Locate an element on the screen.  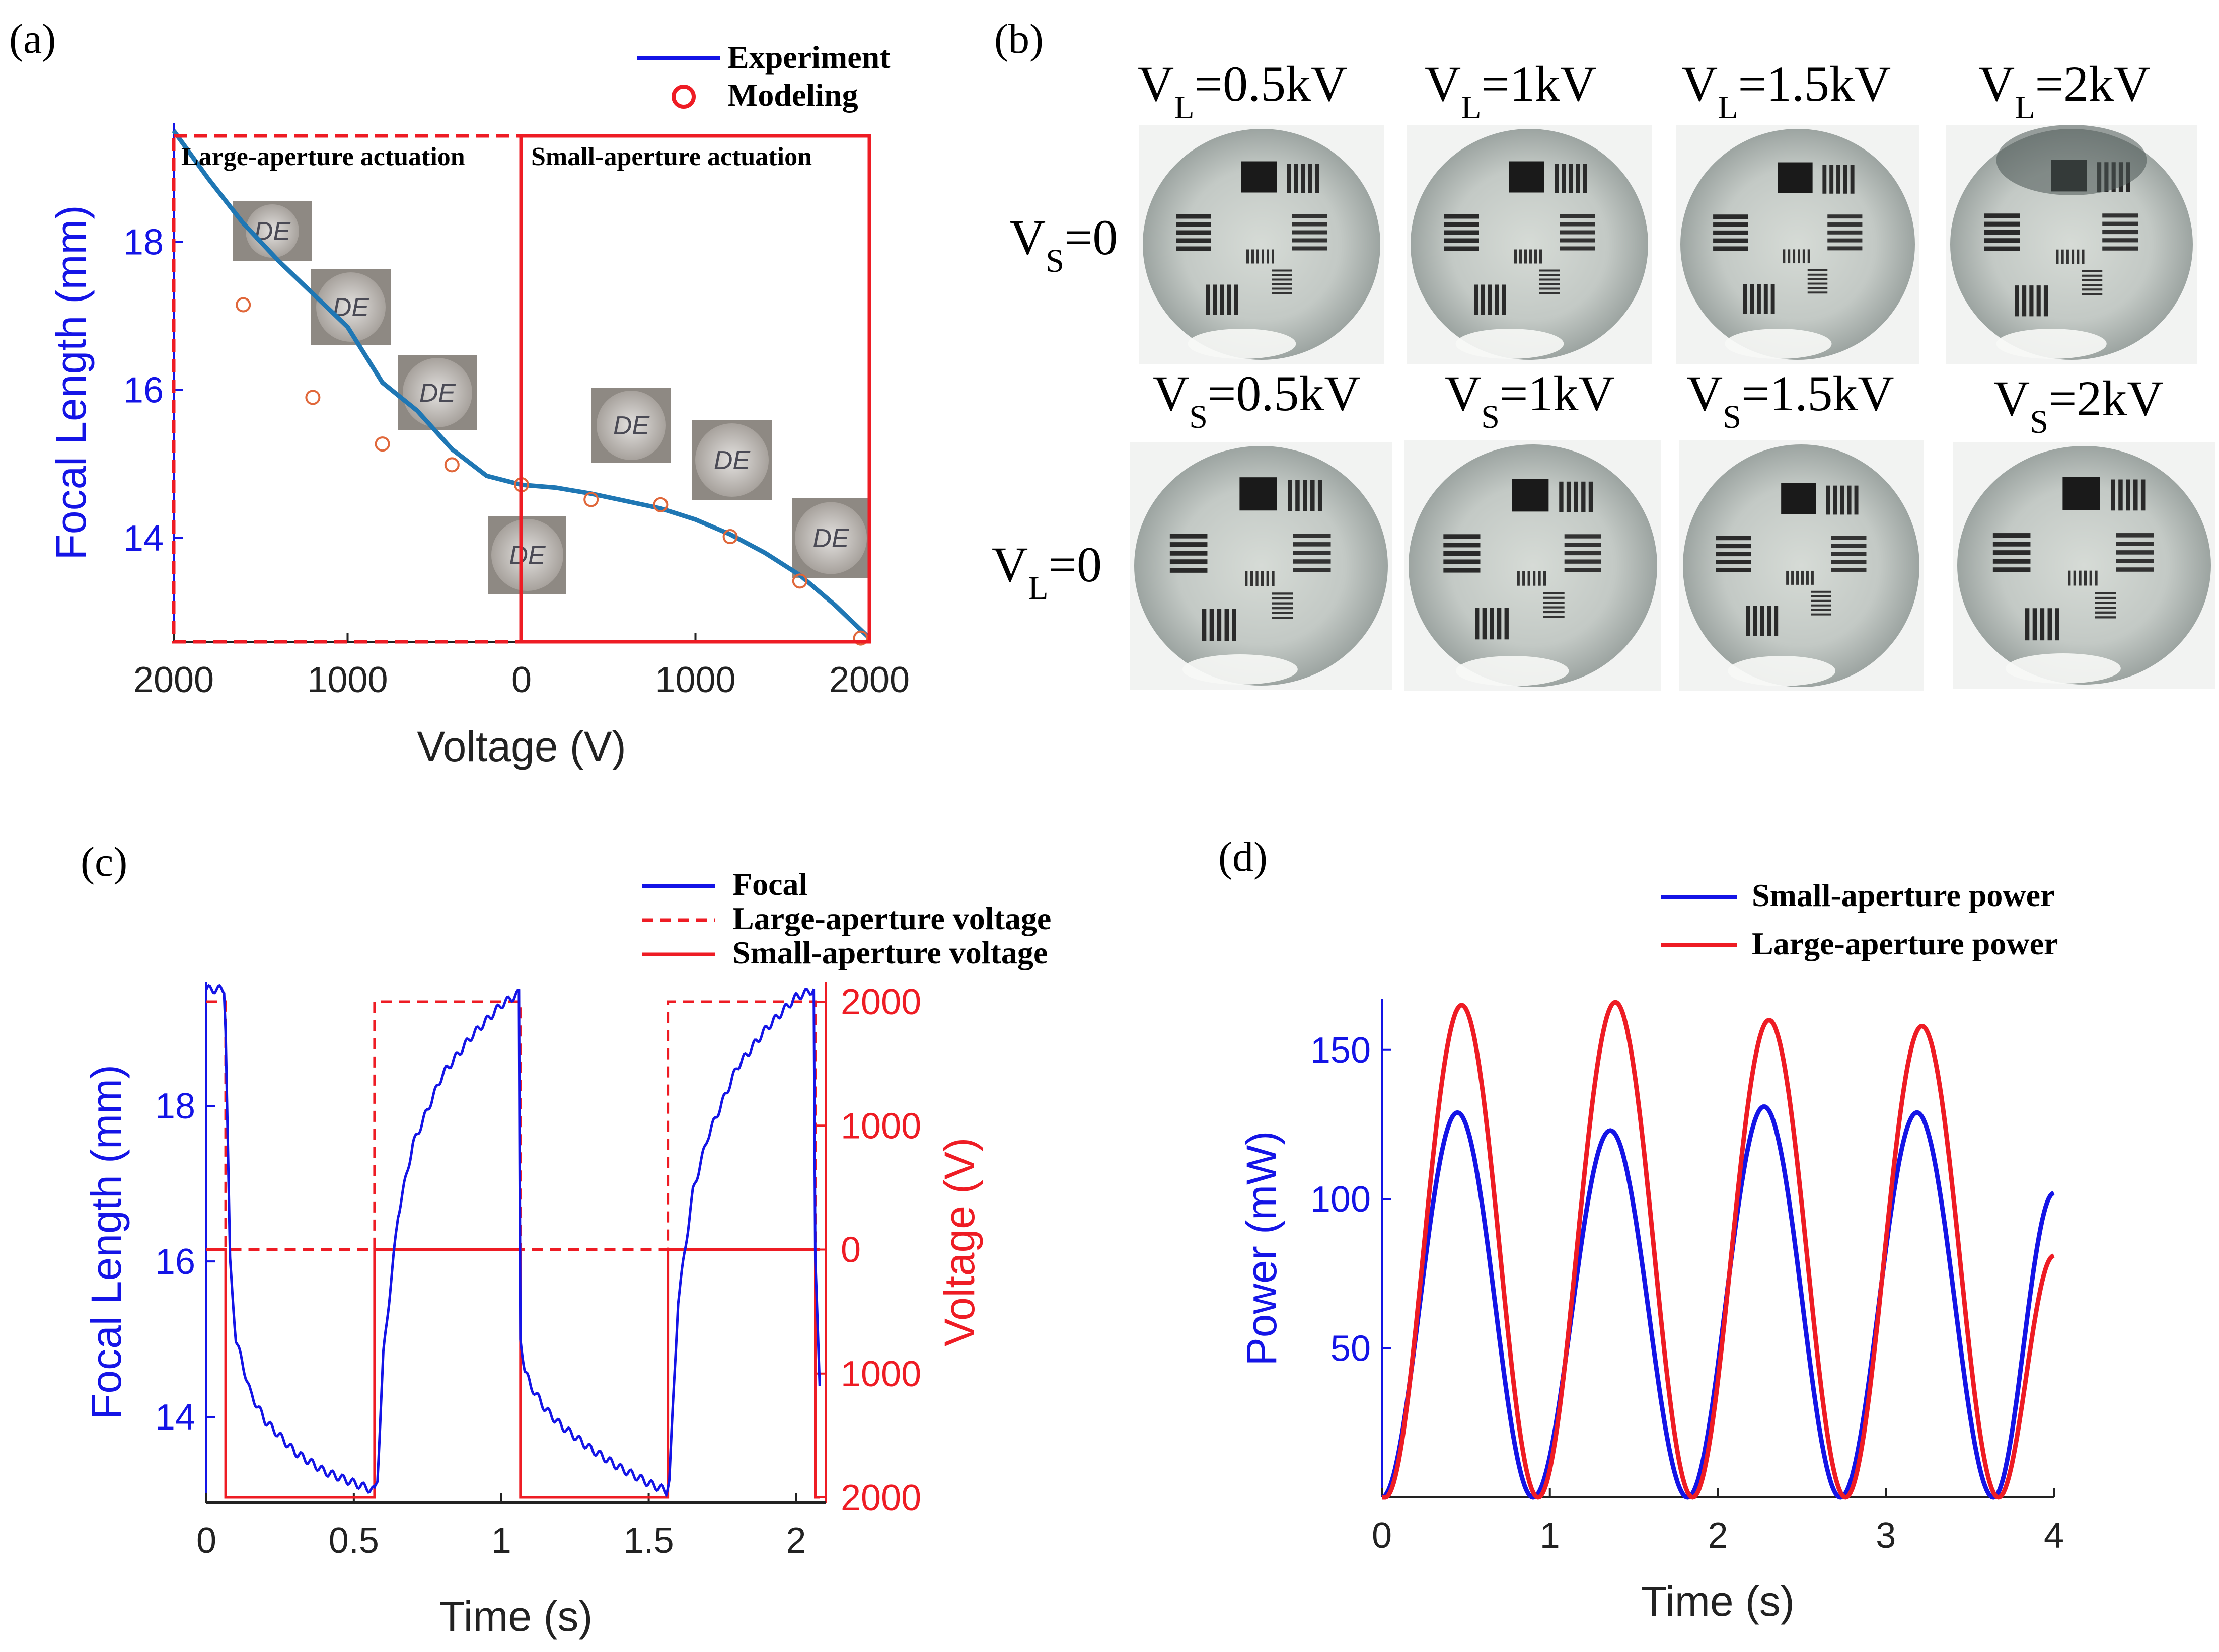
modeling-point is located at coordinates (661, 504).